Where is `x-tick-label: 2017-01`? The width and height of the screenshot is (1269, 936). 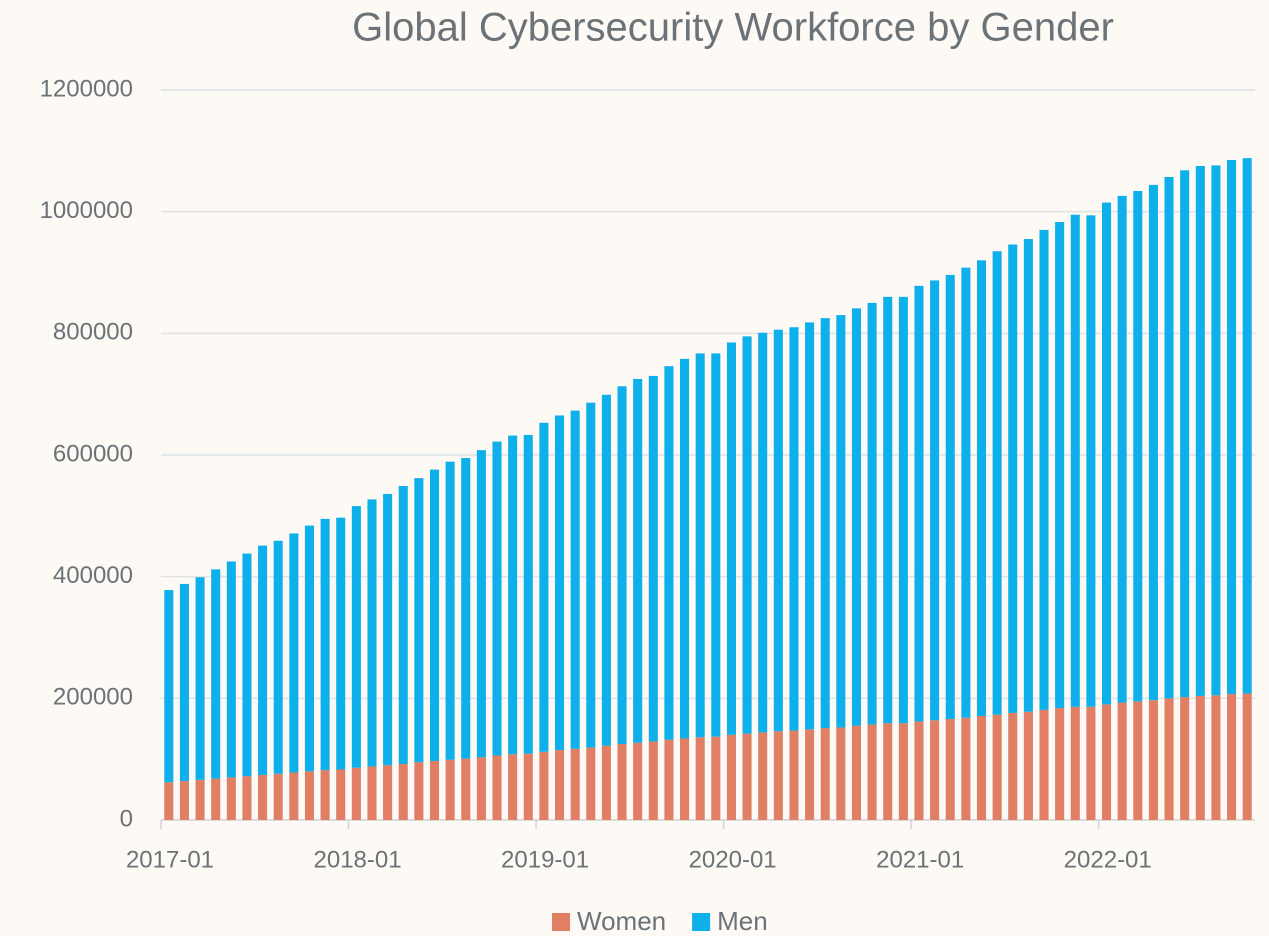
x-tick-label: 2017-01 is located at coordinates (170, 859).